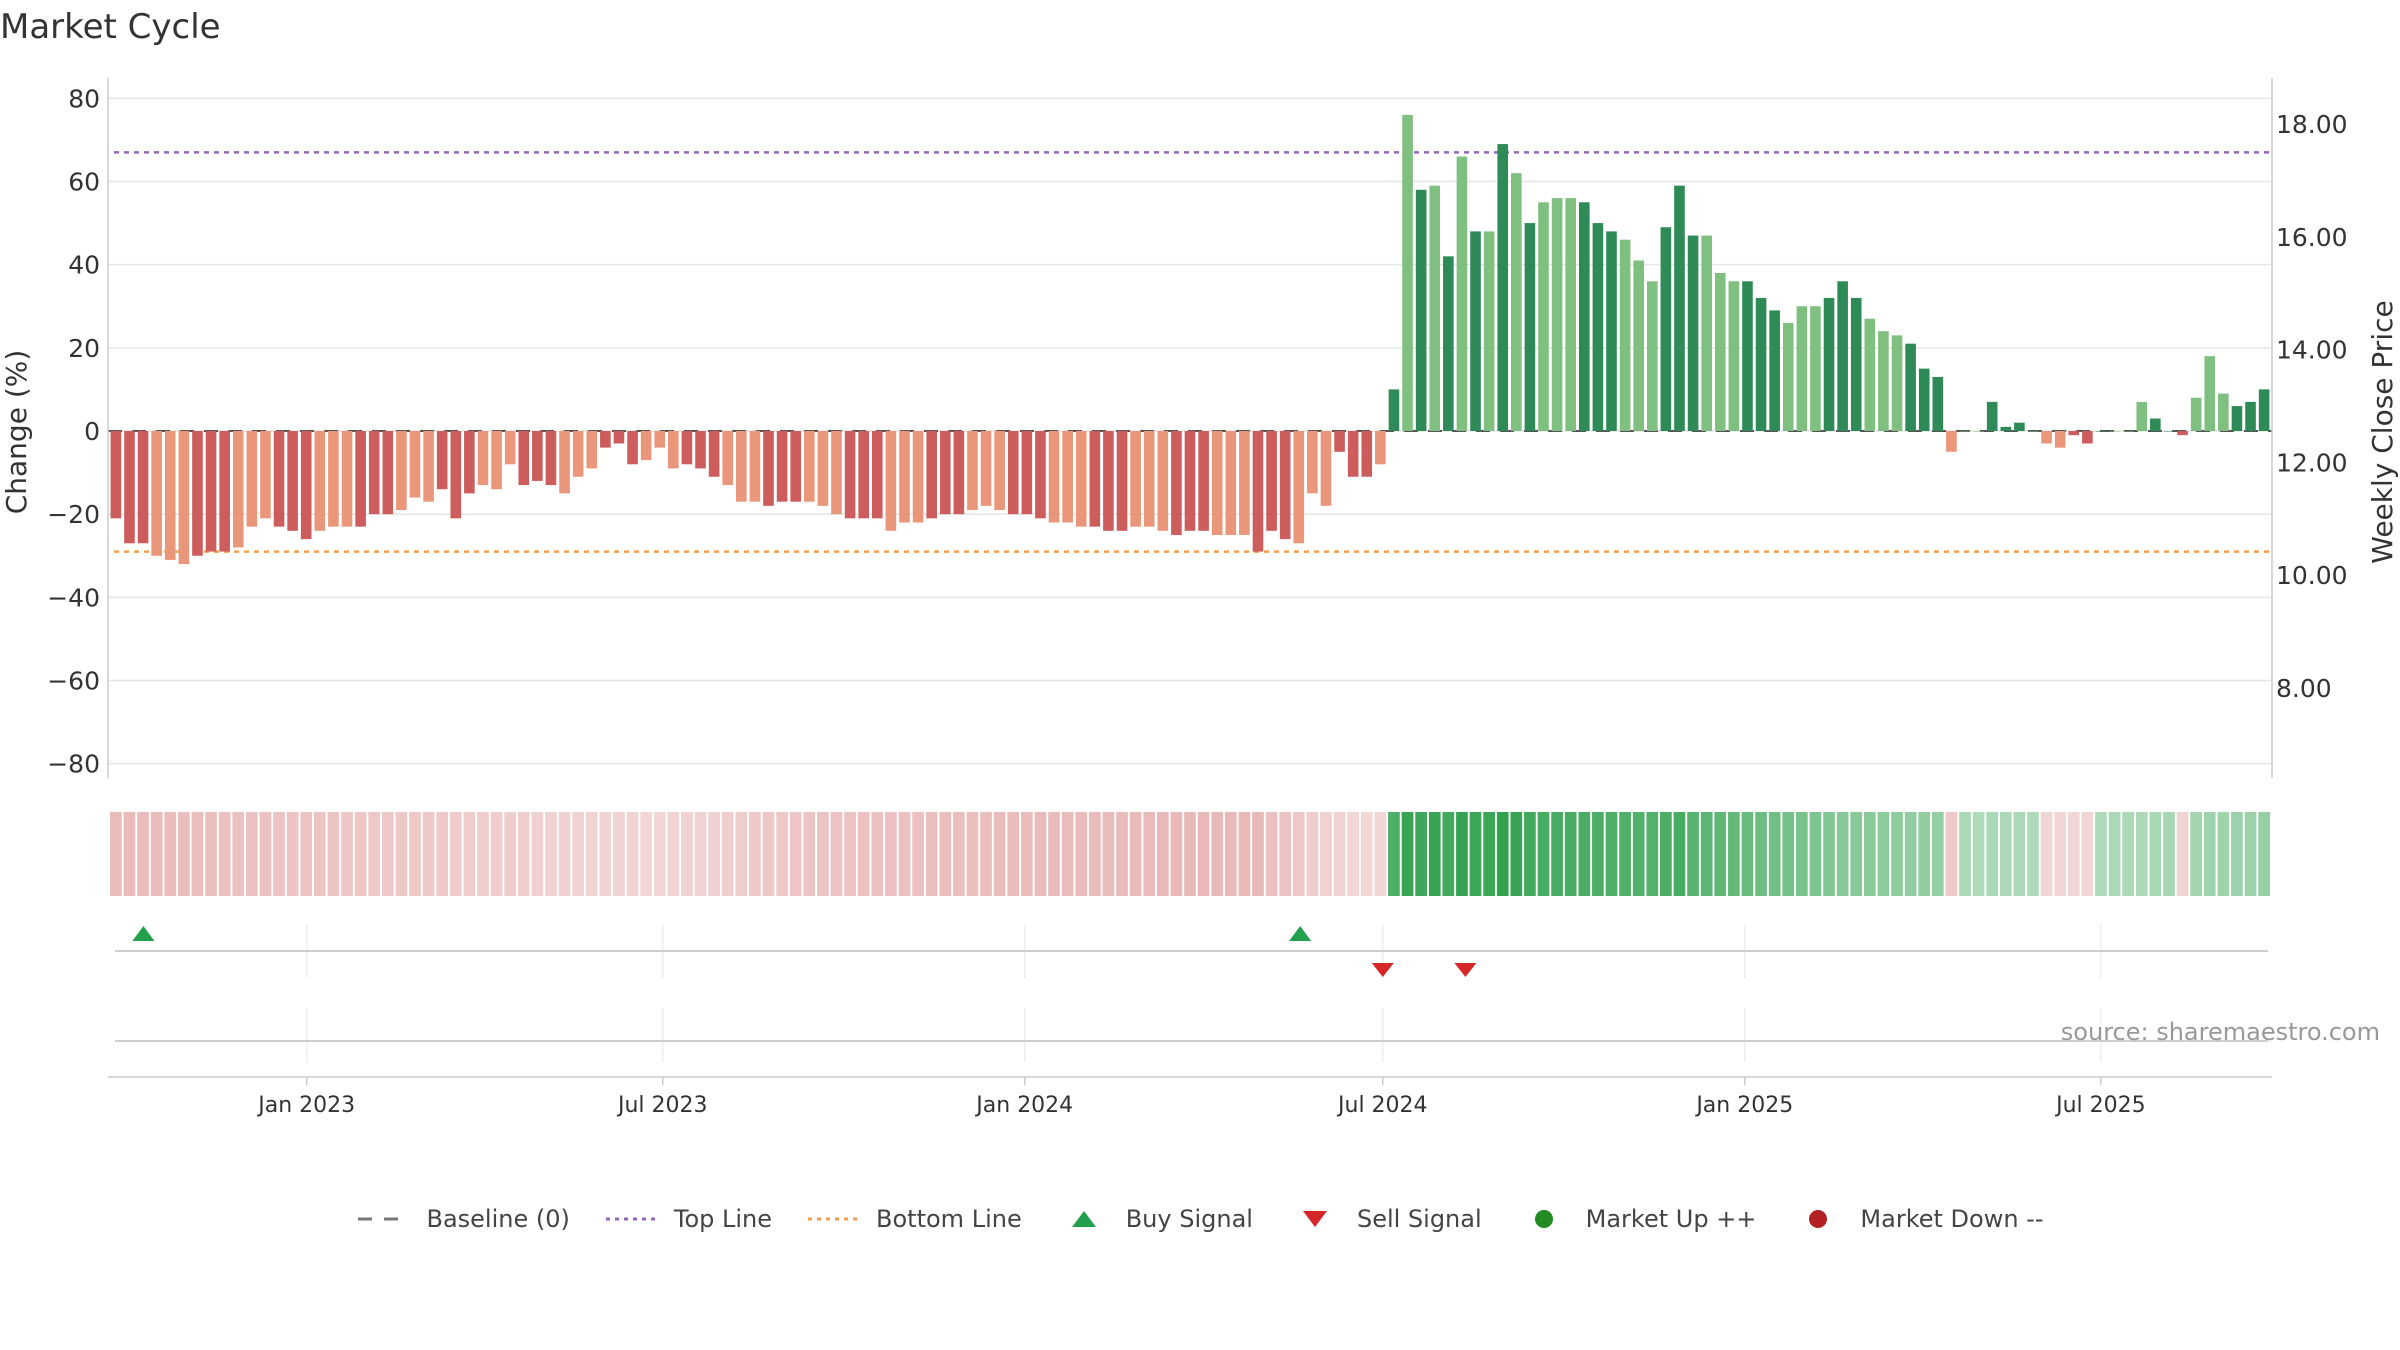 Image resolution: width=2400 pixels, height=1350 pixels. Describe the element at coordinates (73, 597) in the screenshot. I see `y-tick-label: −40` at that location.